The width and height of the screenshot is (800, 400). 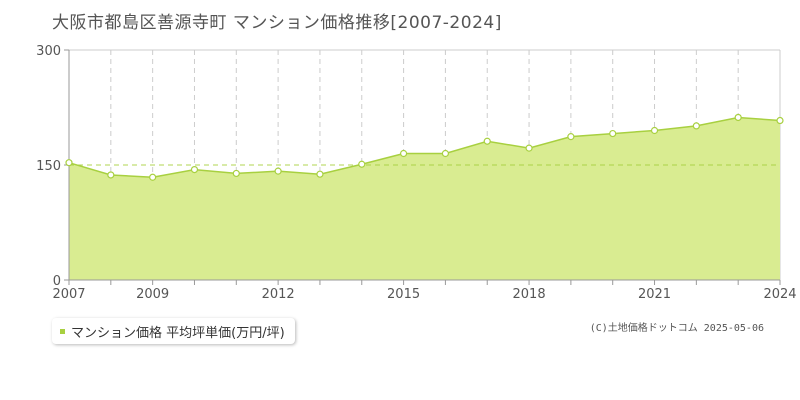 I want to click on x-tick-label: 2007, so click(x=68, y=294).